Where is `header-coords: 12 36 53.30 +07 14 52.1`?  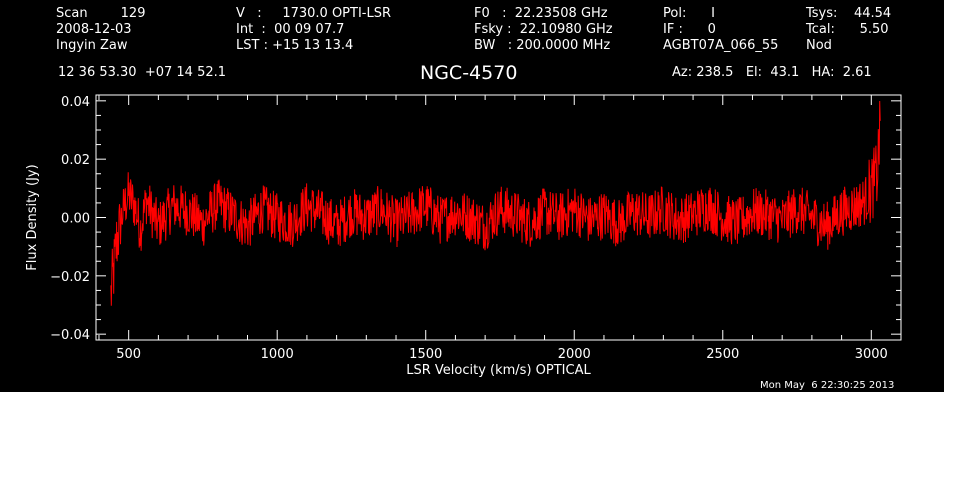
header-coords: 12 36 53.30 +07 14 52.1 is located at coordinates (142, 72).